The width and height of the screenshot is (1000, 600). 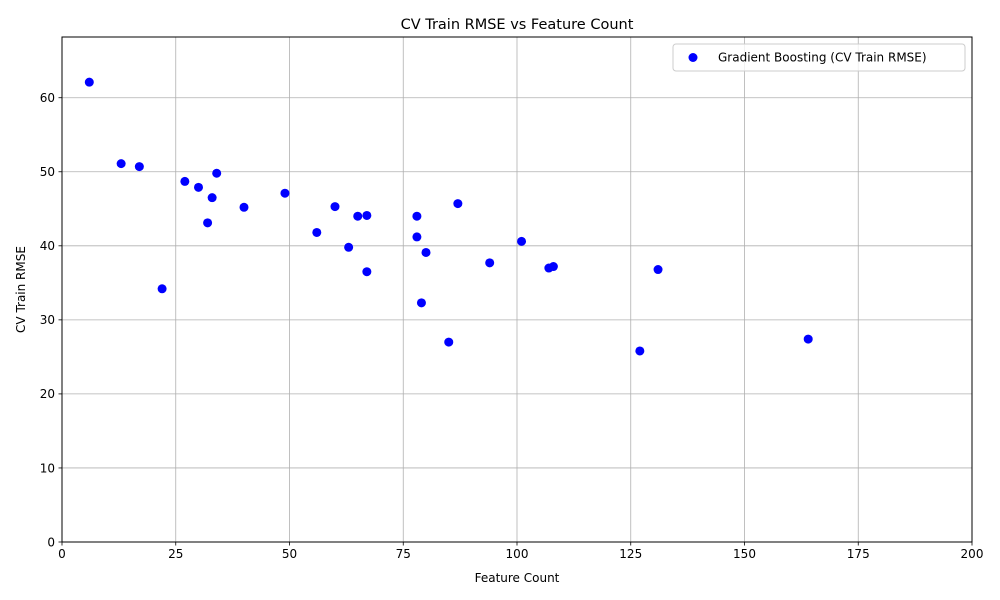 I want to click on legend: Gradient Boosting (CV Train RMSE), so click(x=819, y=57).